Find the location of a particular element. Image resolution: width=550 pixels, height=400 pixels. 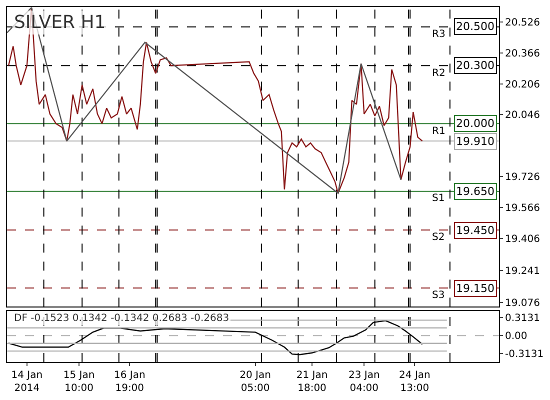

ref-line-label: 20.500 is located at coordinates (475, 26).